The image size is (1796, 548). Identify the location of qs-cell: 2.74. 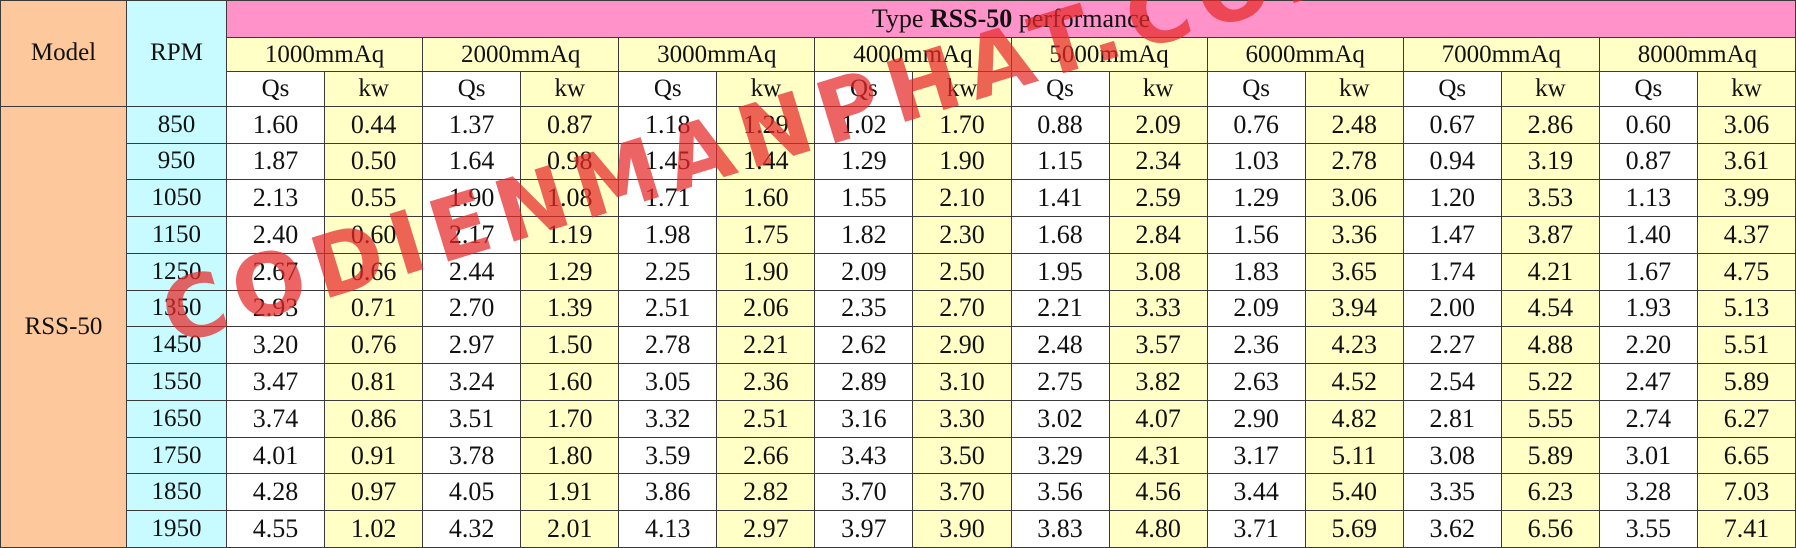
(1648, 418).